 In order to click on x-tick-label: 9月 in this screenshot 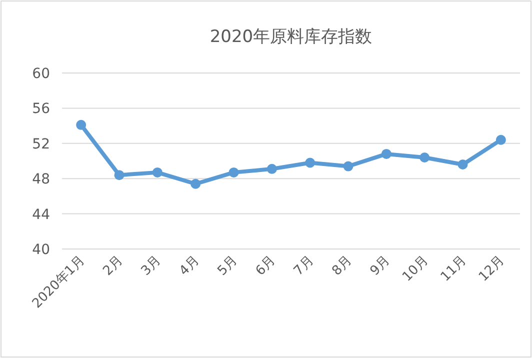, I will do `click(381, 266)`.